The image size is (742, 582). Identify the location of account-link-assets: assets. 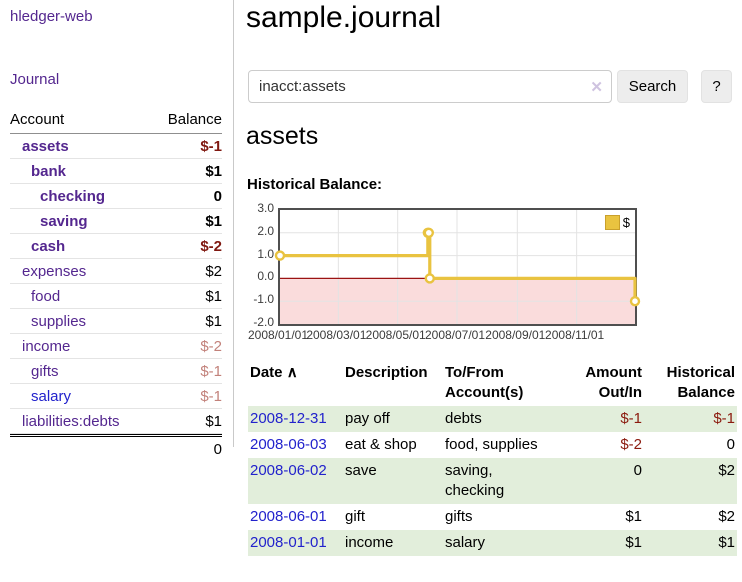
(45, 146).